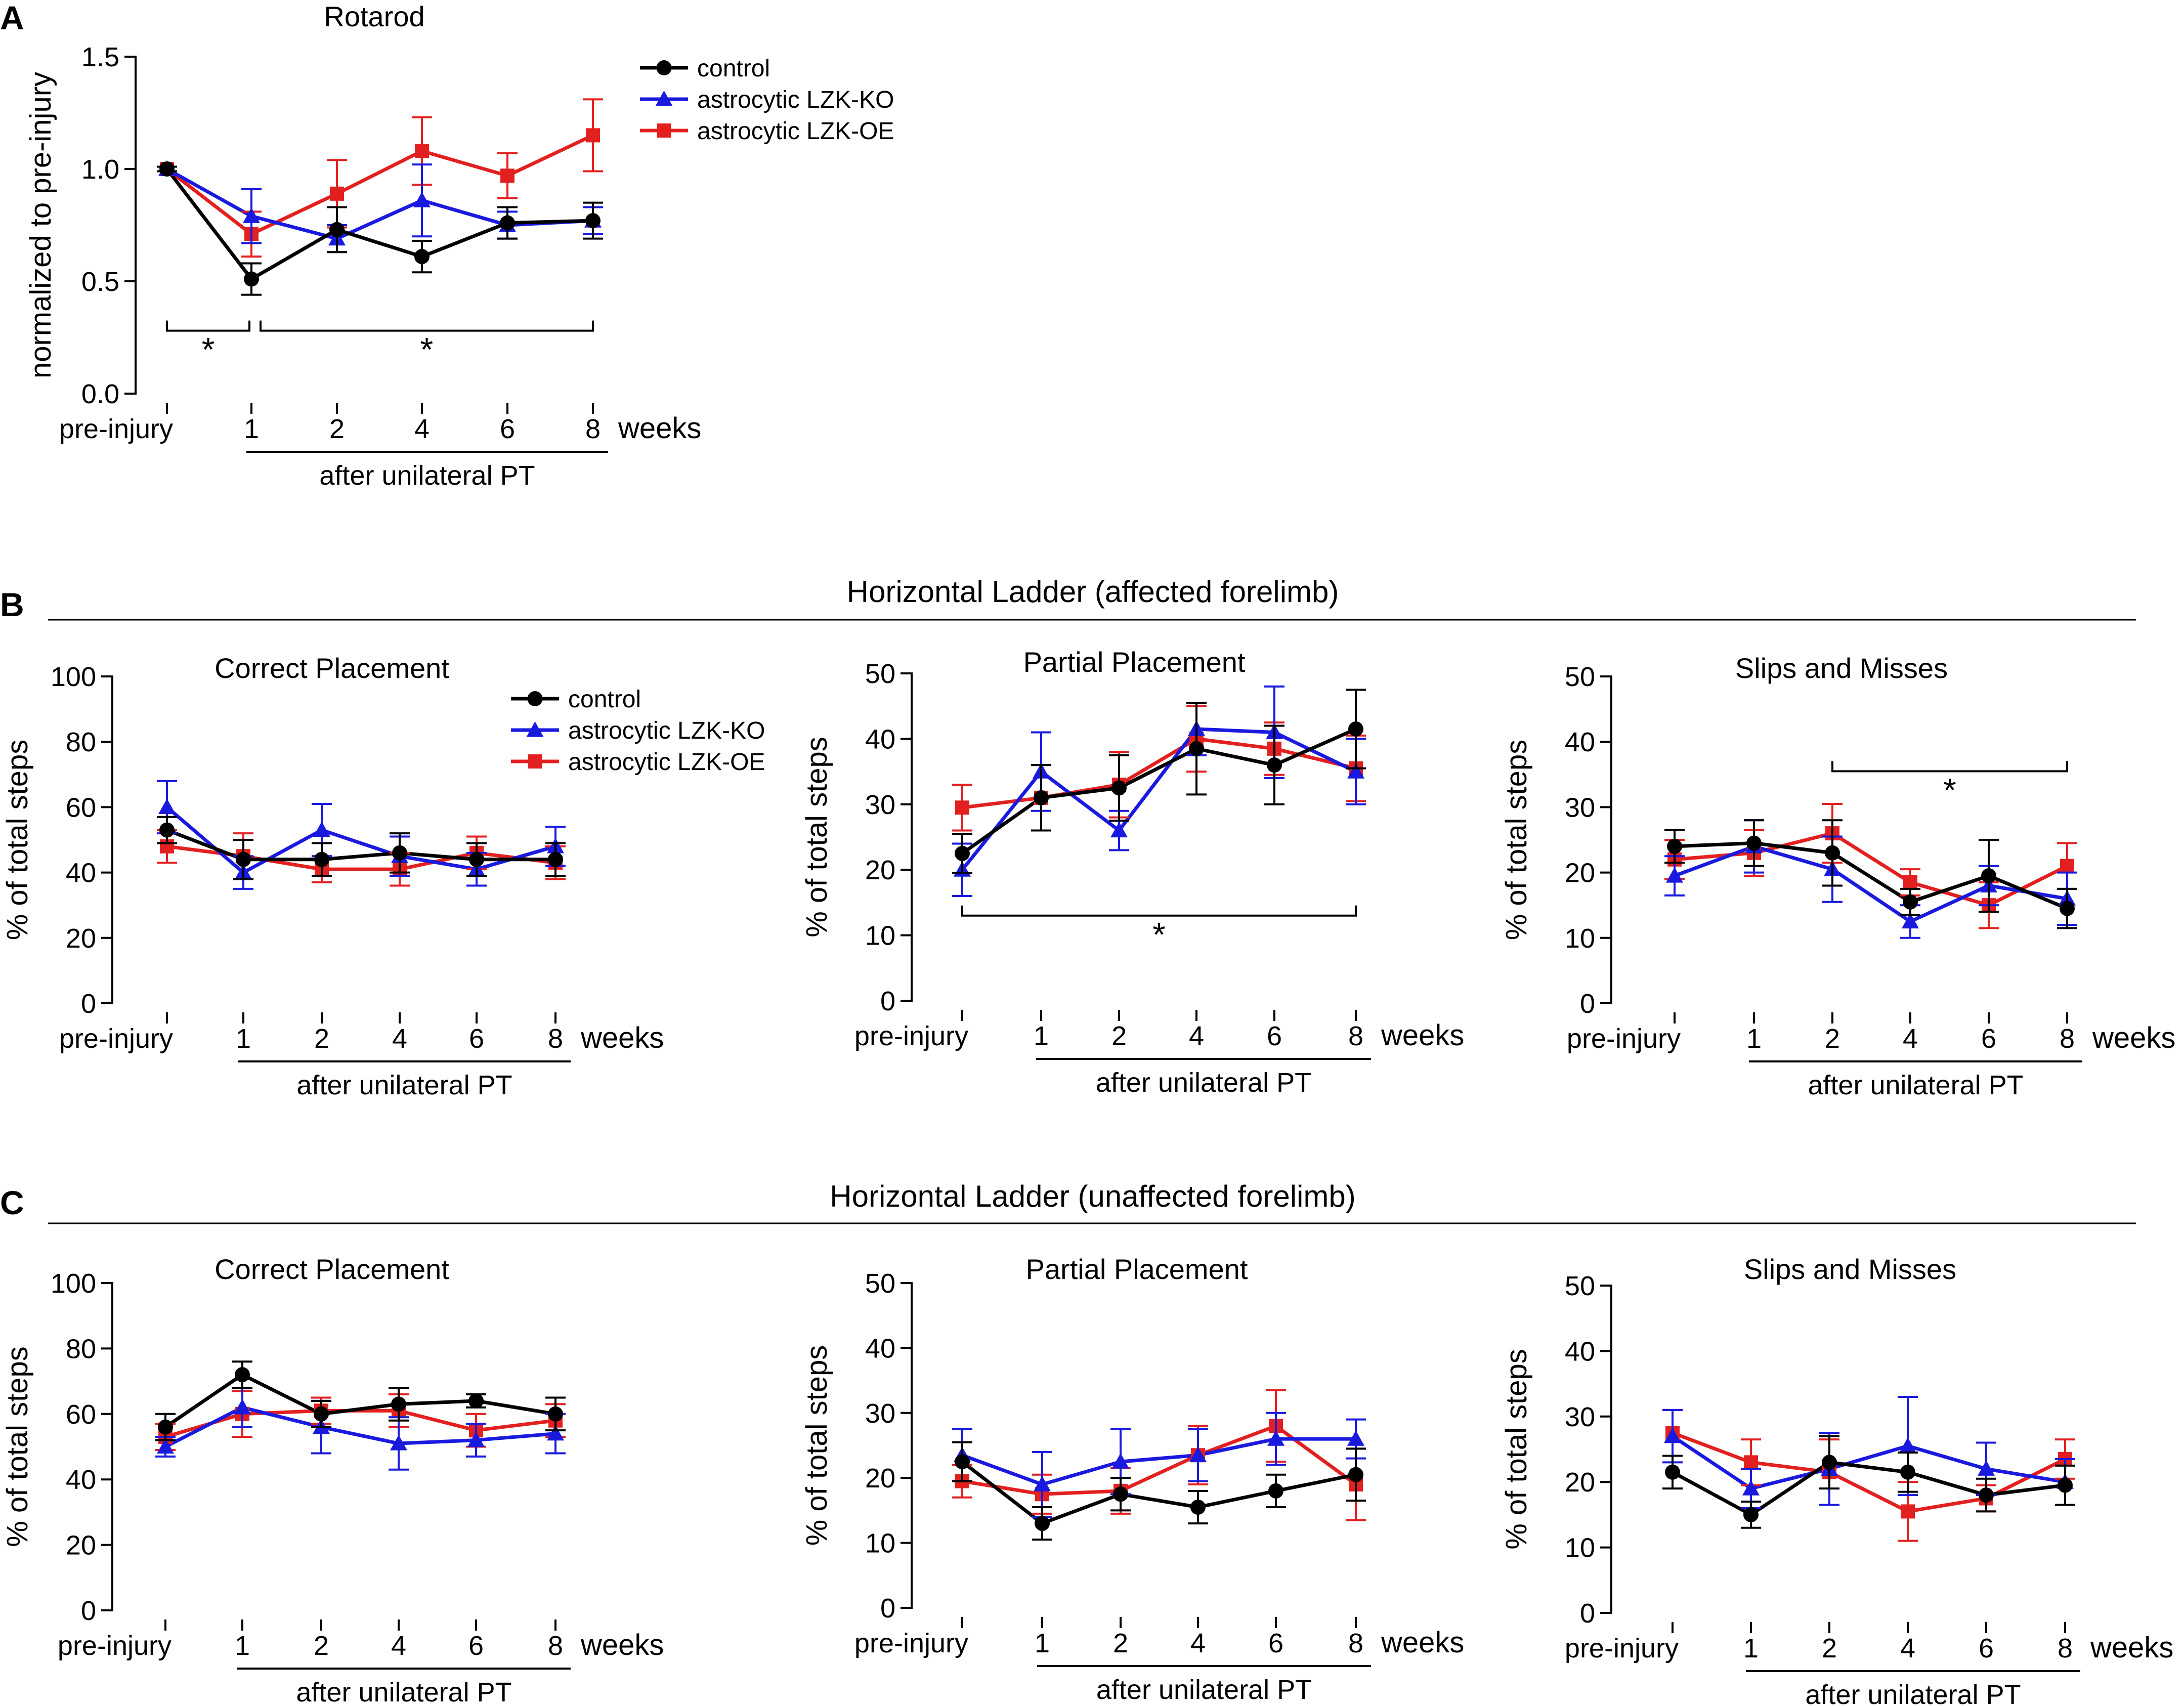 The height and width of the screenshot is (1706, 2184). Describe the element at coordinates (12, 18) in the screenshot. I see `panel-letter-a: A` at that location.